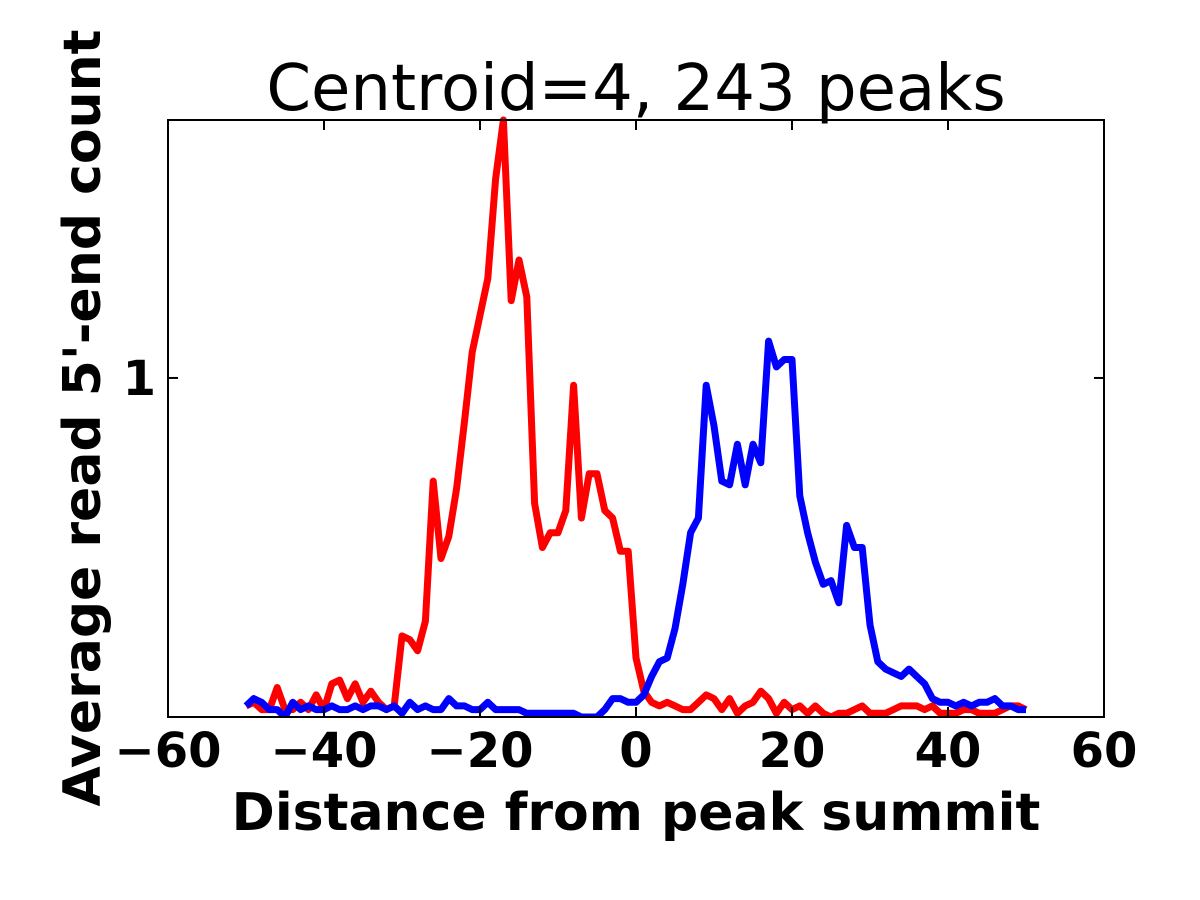  What do you see at coordinates (167, 751) in the screenshot?
I see `x-tick-label: −60` at bounding box center [167, 751].